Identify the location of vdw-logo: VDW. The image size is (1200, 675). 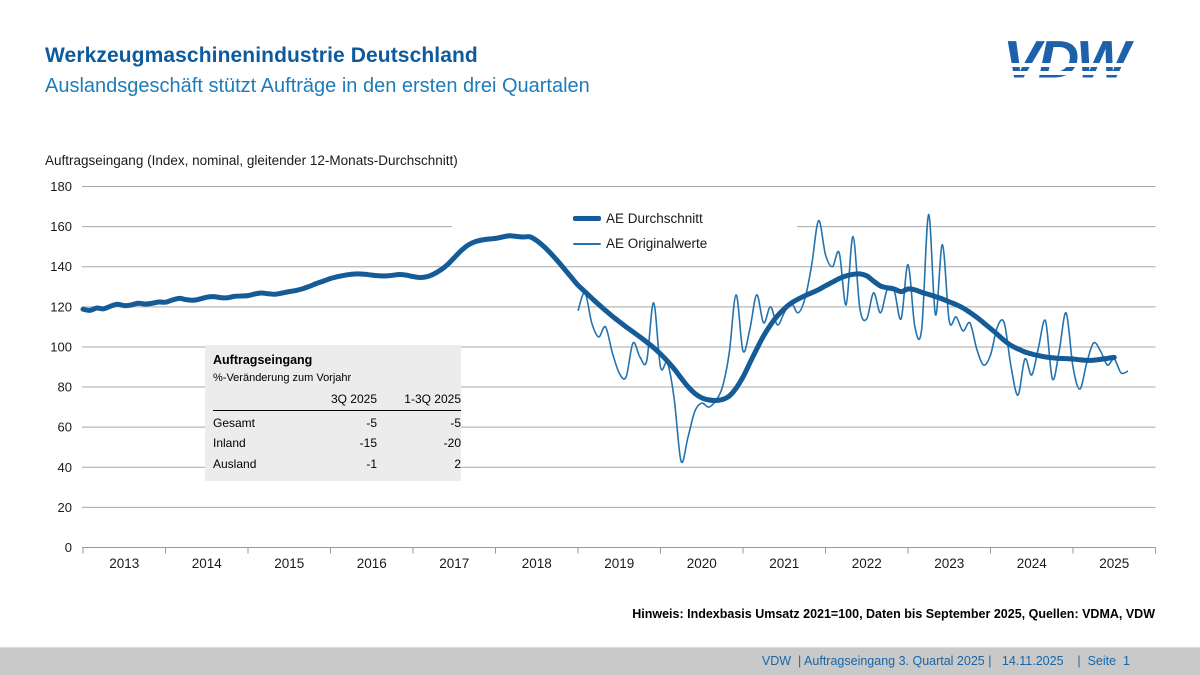
(1078, 62).